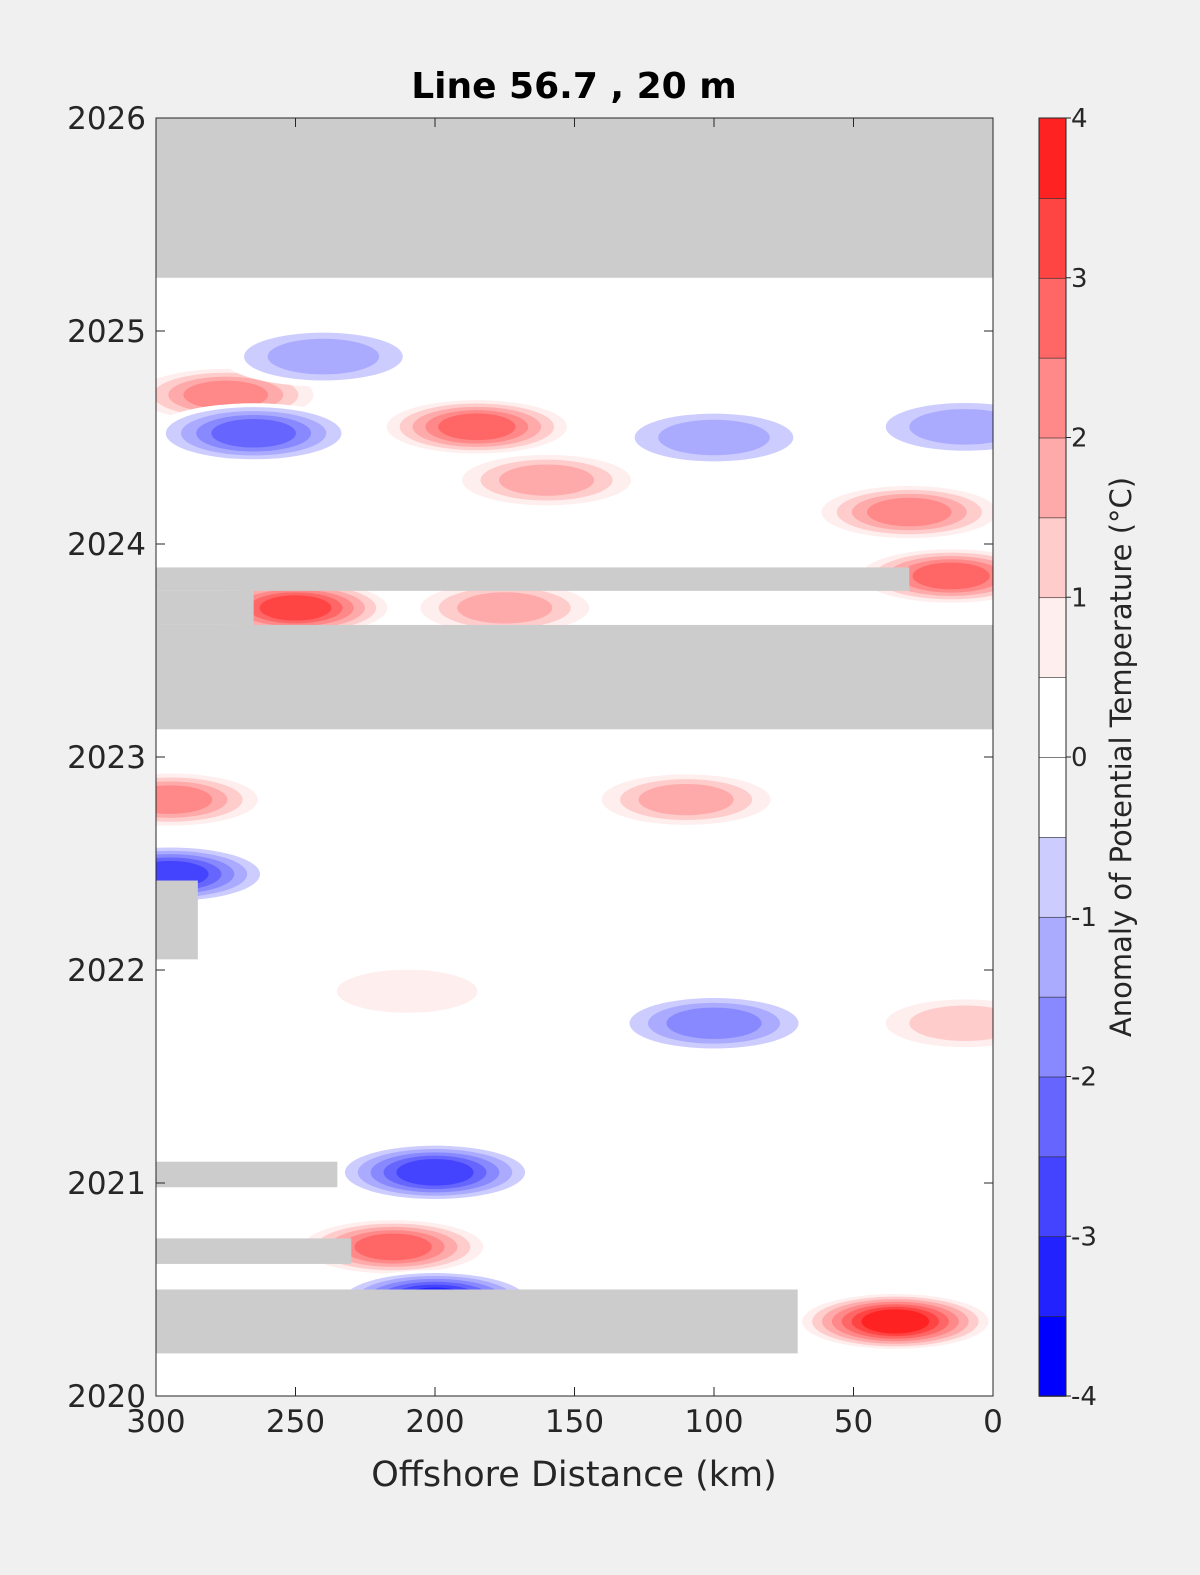 This screenshot has width=1200, height=1575. I want to click on x-tick-label: 0, so click(993, 1422).